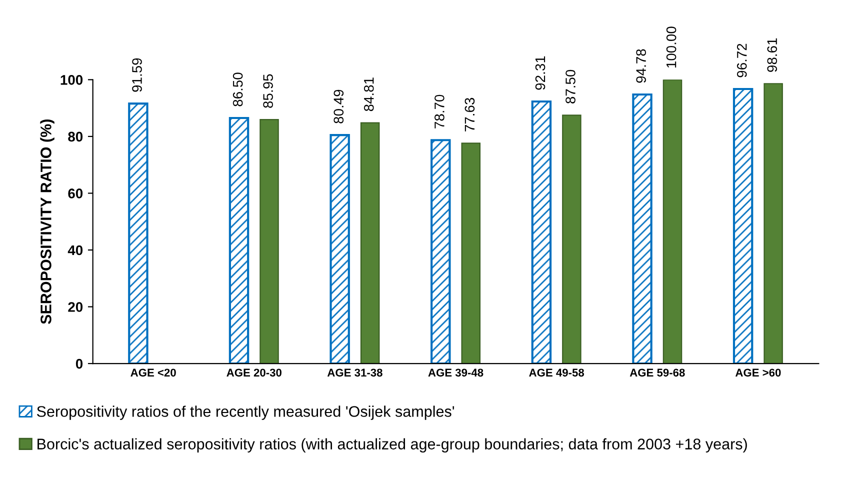  What do you see at coordinates (75, 250) in the screenshot?
I see `y-tick-label: 40` at bounding box center [75, 250].